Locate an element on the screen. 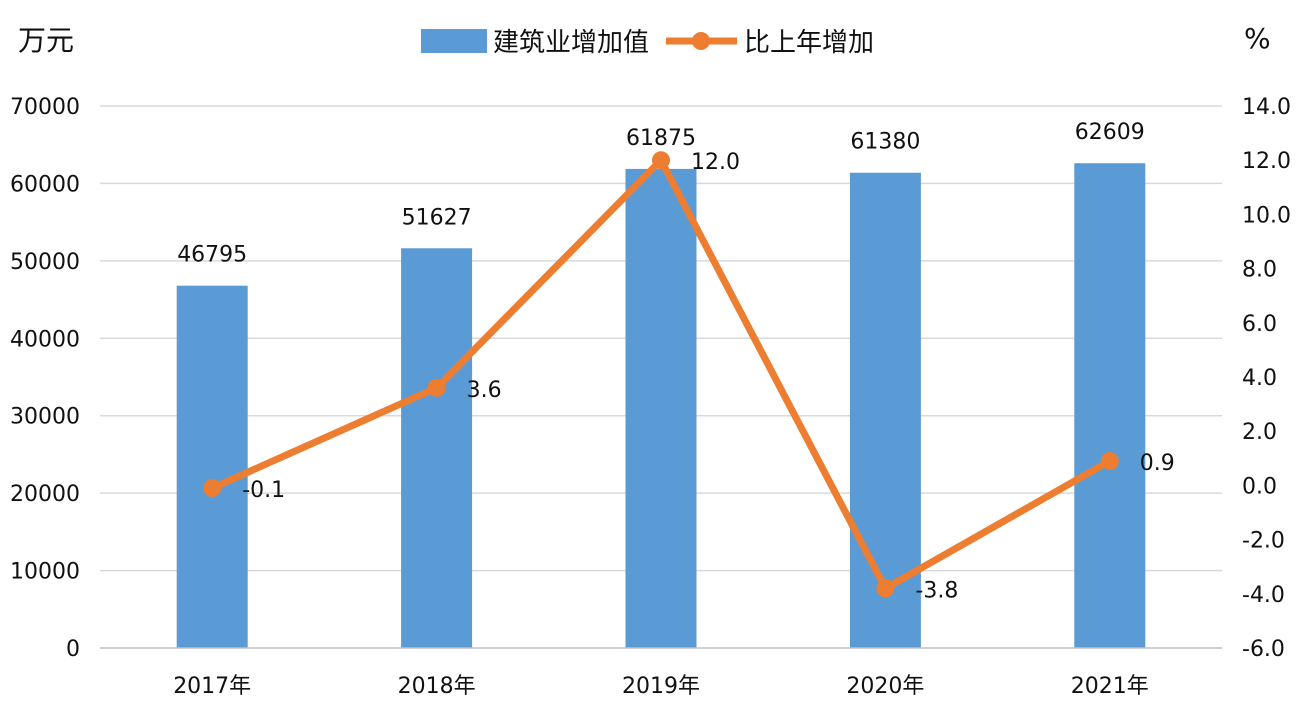 Image resolution: width=1311 pixels, height=706 pixels. x-tick-label: 2021年 is located at coordinates (1110, 686).